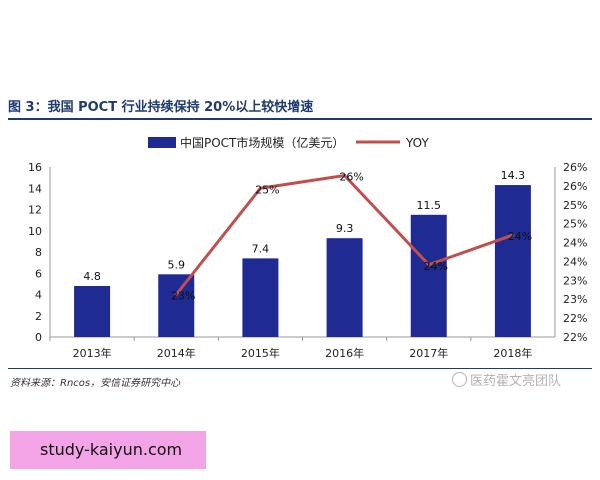 Image resolution: width=600 pixels, height=480 pixels. What do you see at coordinates (161, 107) in the screenshot?
I see `figure-title: 图 3：我国 POCT 行业持续保持 20%以上较快增速` at bounding box center [161, 107].